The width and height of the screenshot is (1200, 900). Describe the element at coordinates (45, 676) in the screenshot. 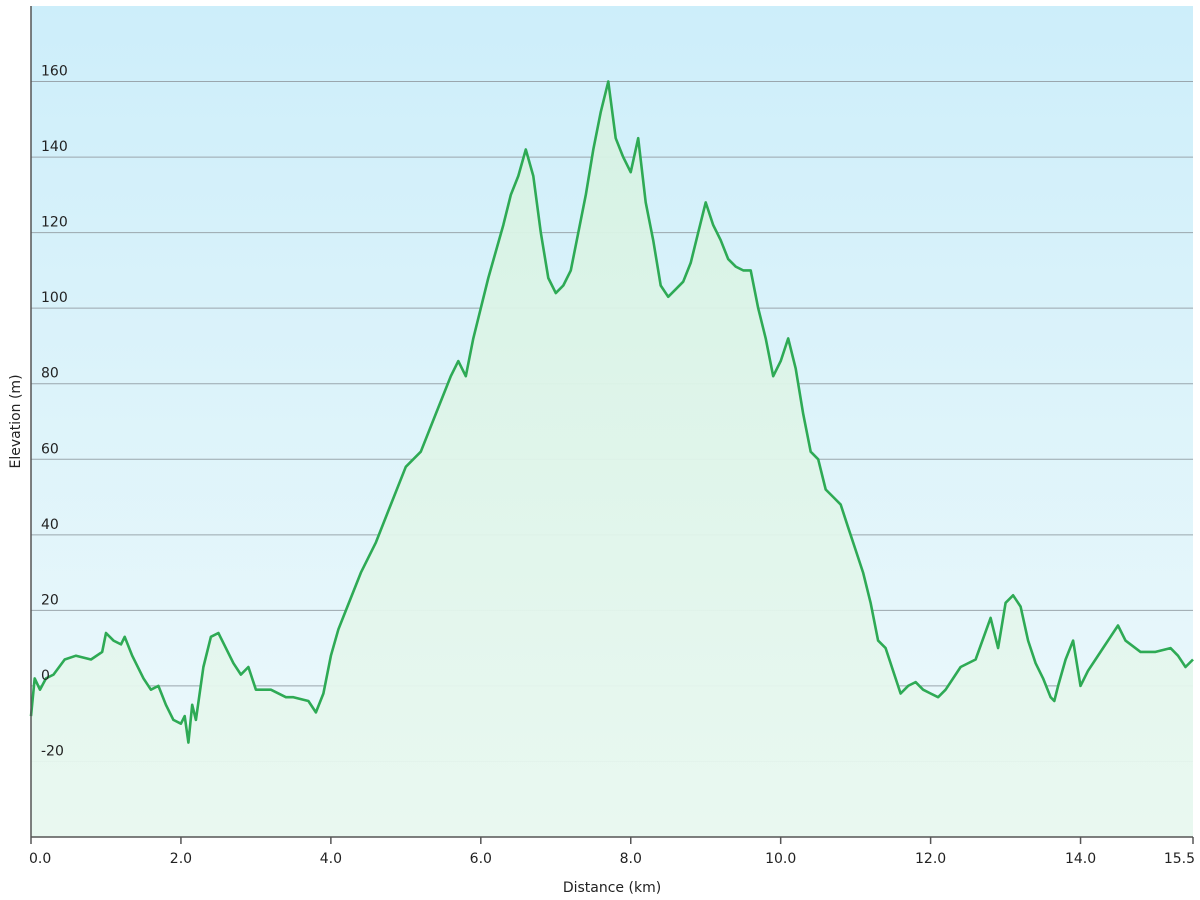

I see `y-tick-label: 0` at that location.